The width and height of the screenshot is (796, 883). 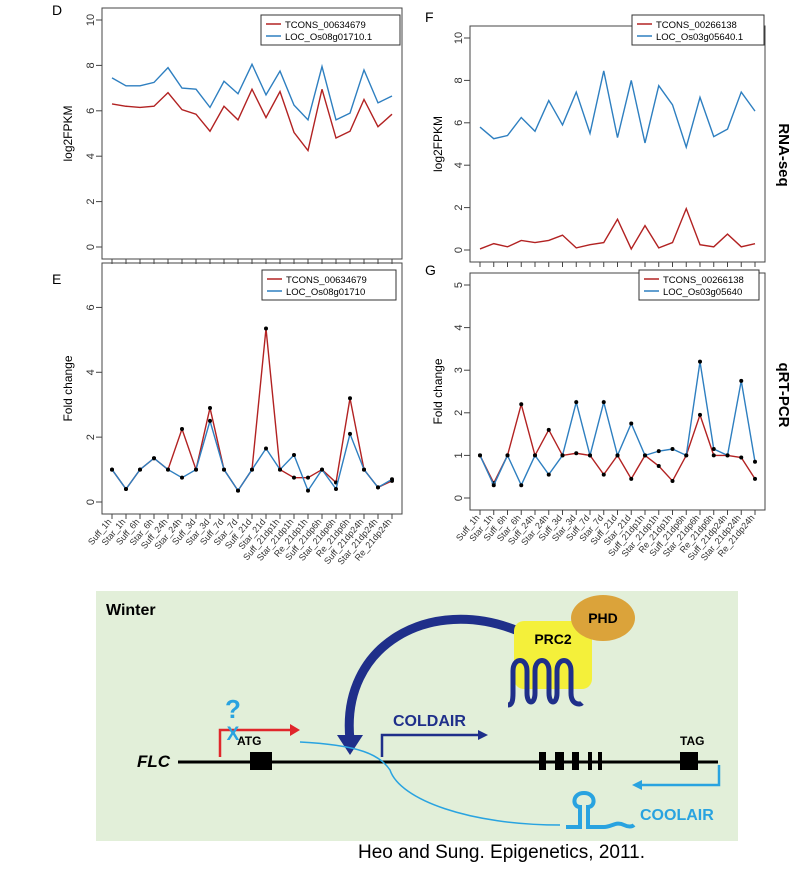 I want to click on flc-tss-arrow, so click(x=254, y=742).